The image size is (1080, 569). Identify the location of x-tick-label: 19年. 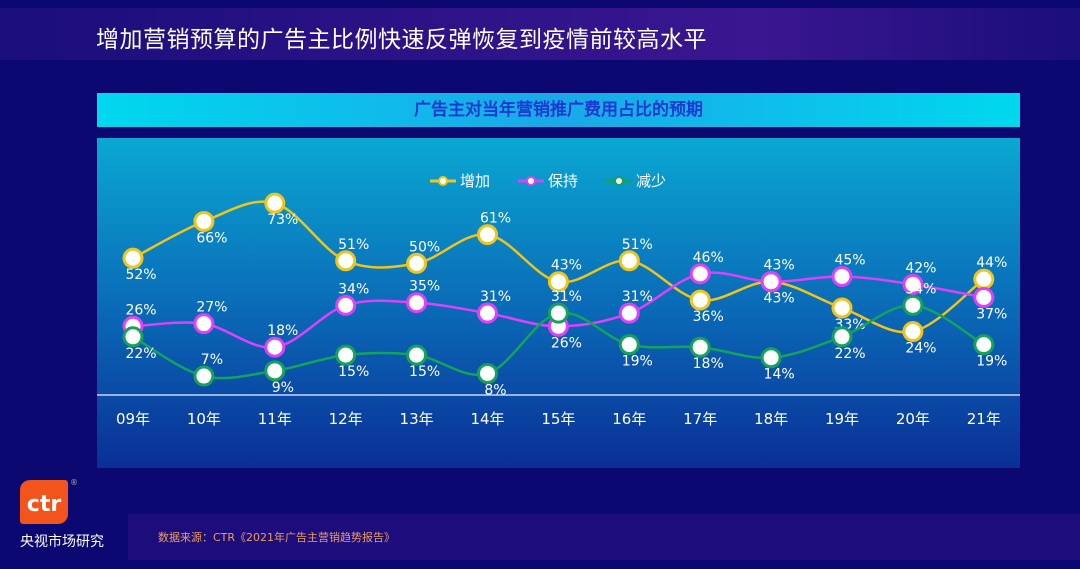
(842, 419).